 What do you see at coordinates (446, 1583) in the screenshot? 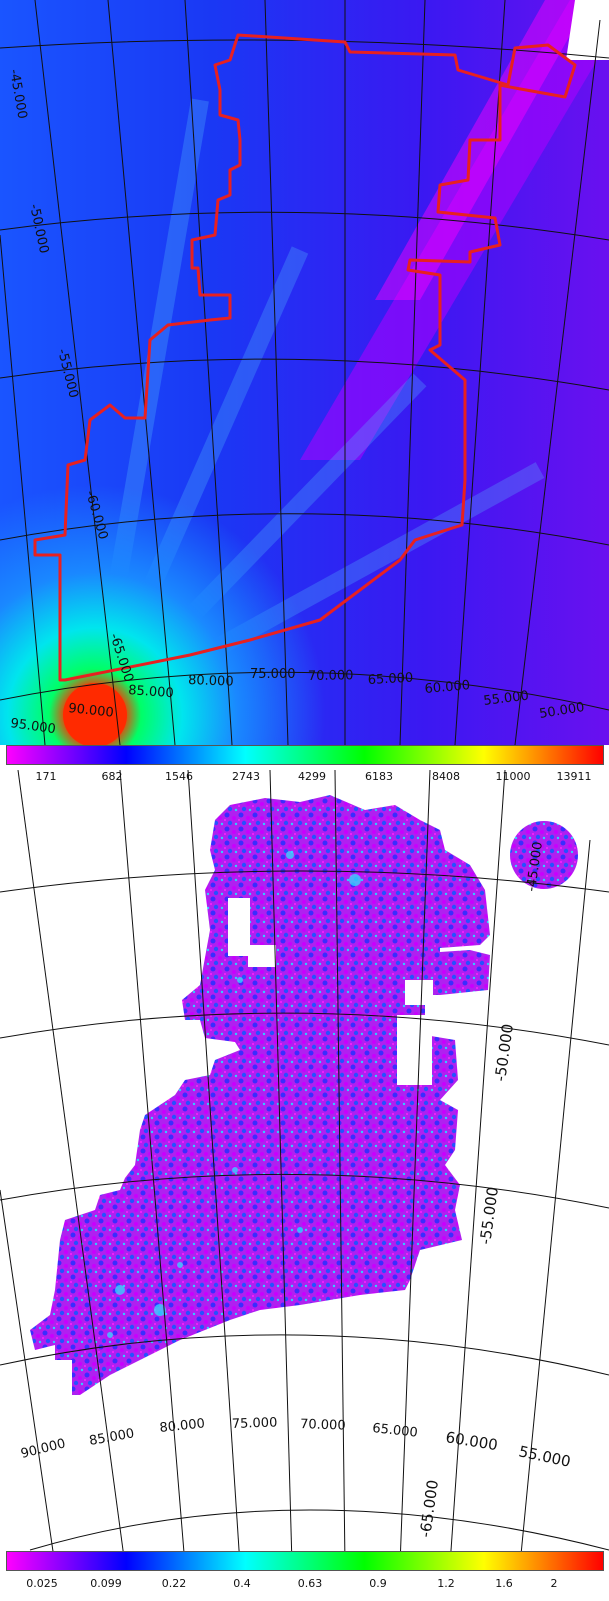
I see `colorbar-tick: 1.2` at bounding box center [446, 1583].